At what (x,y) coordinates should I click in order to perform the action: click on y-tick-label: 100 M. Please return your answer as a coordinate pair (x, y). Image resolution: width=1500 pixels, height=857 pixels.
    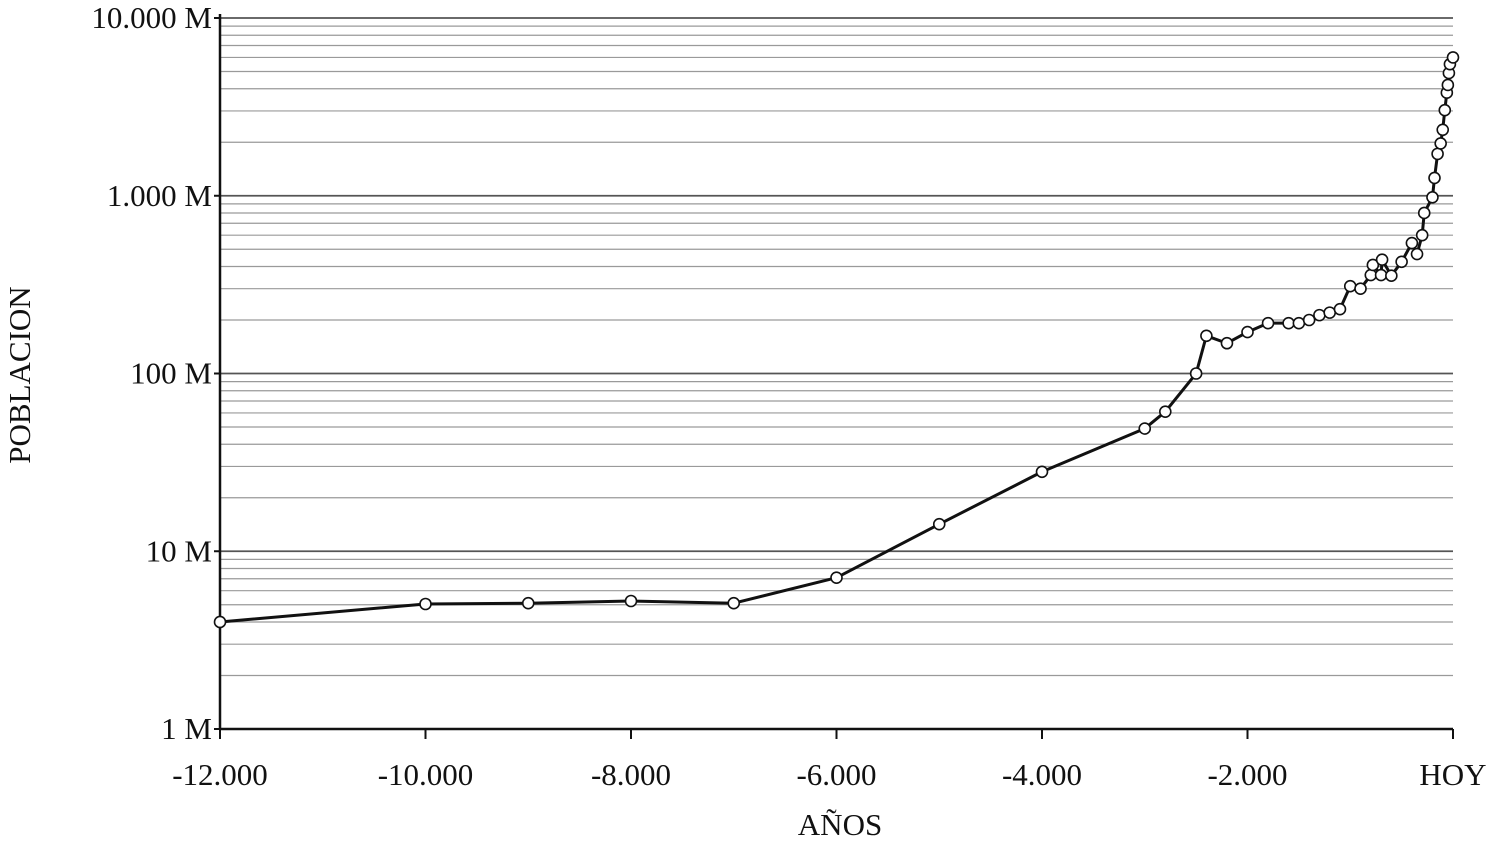
    Looking at the image, I should click on (171, 373).